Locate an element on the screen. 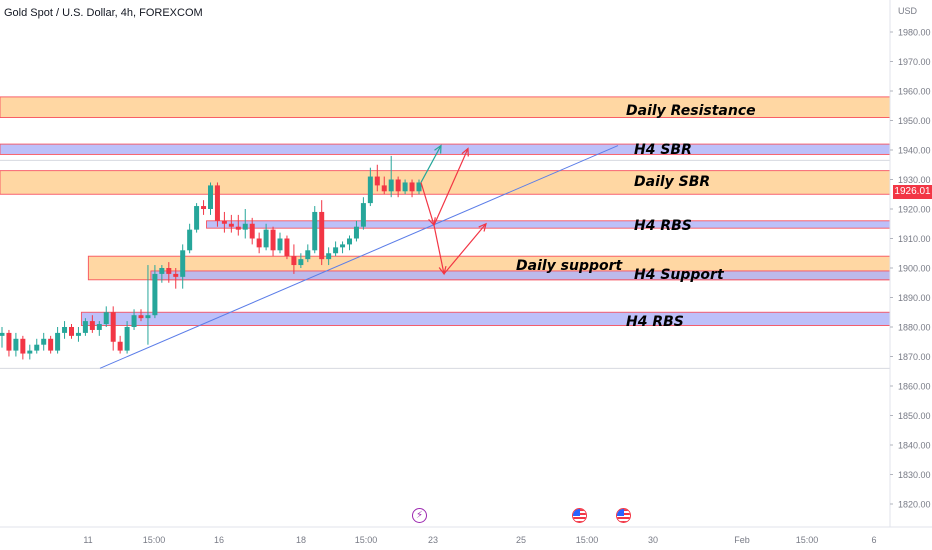  symbol-title: Gold Spot / U.S. Dollar, 4h, FOREXCOM is located at coordinates (103, 13).